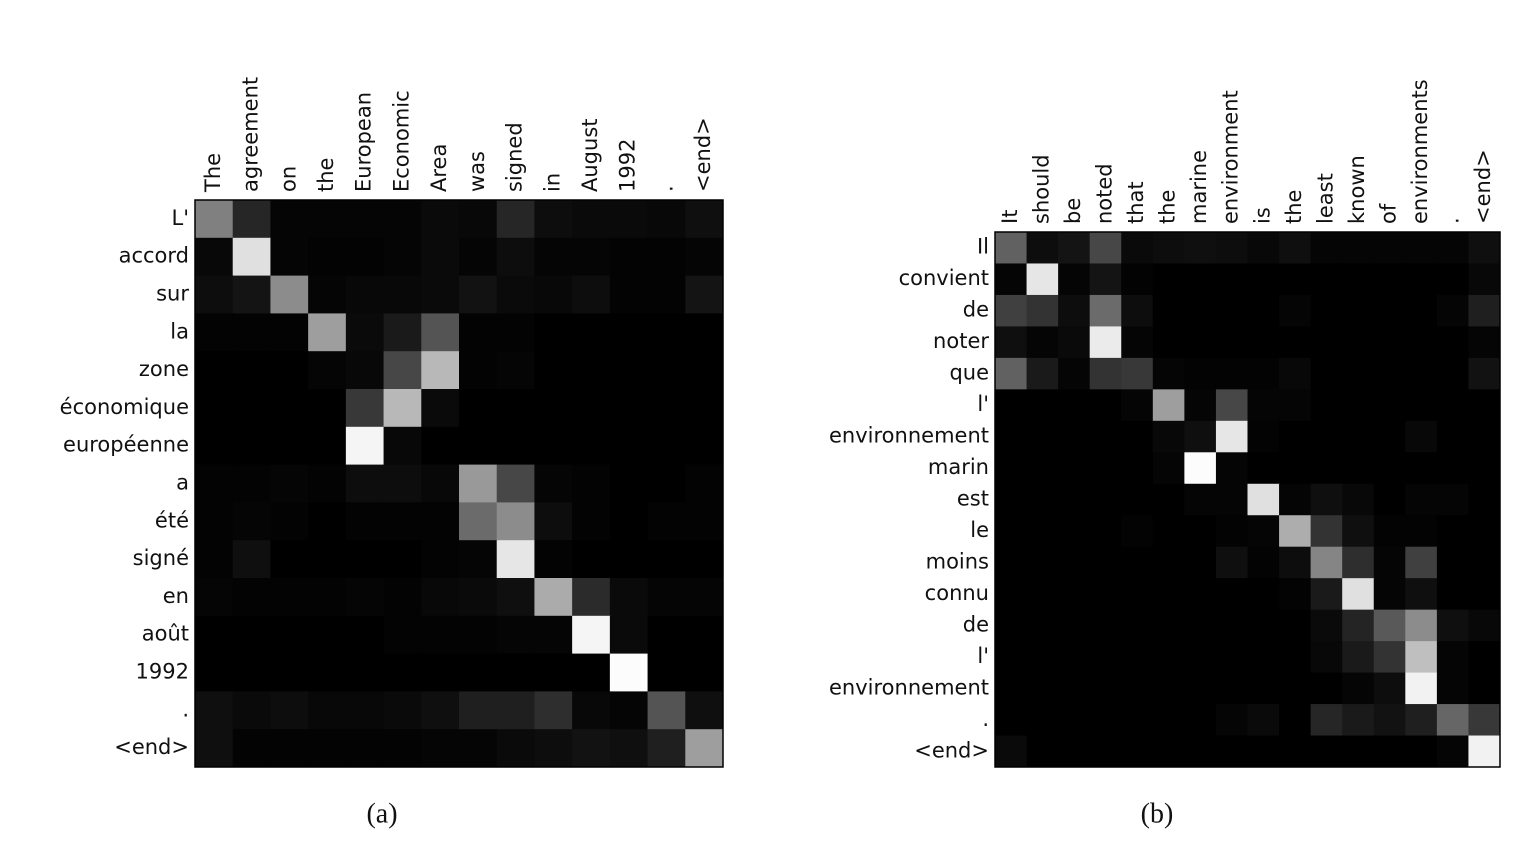  Describe the element at coordinates (1073, 211) in the screenshot. I see `x-tick-label: be` at that location.